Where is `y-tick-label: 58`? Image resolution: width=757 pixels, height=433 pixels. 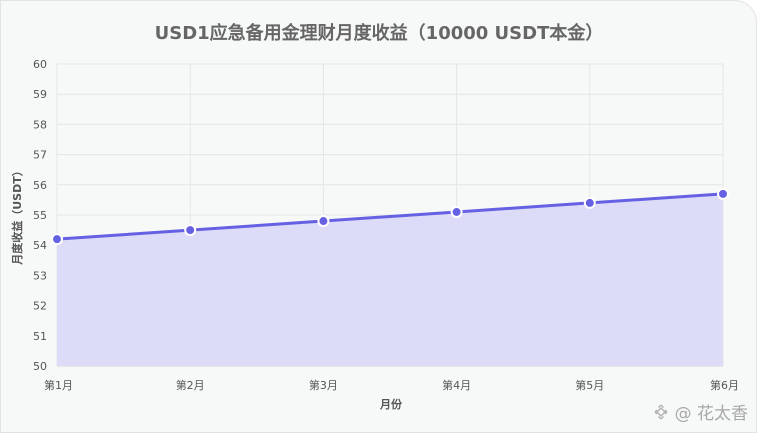
y-tick-label: 58 is located at coordinates (40, 124).